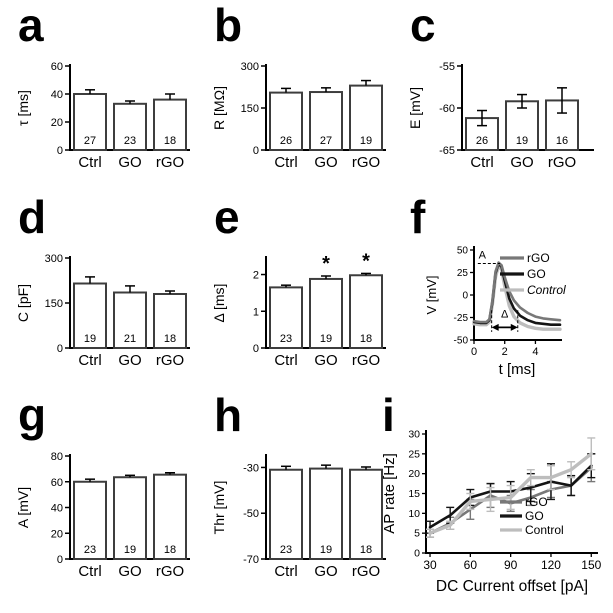 This screenshot has width=613, height=613. I want to click on y-tick-label: 20, so click(57, 123).